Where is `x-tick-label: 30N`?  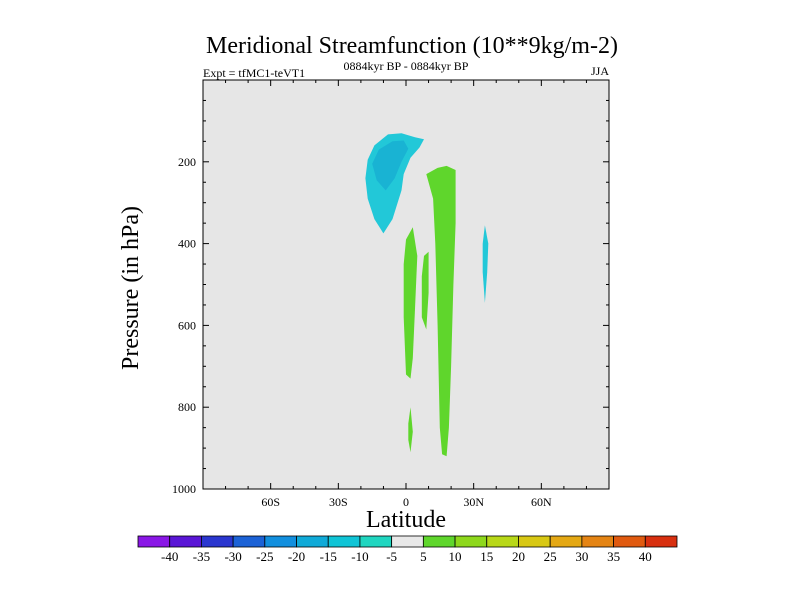 x-tick-label: 30N is located at coordinates (473, 502).